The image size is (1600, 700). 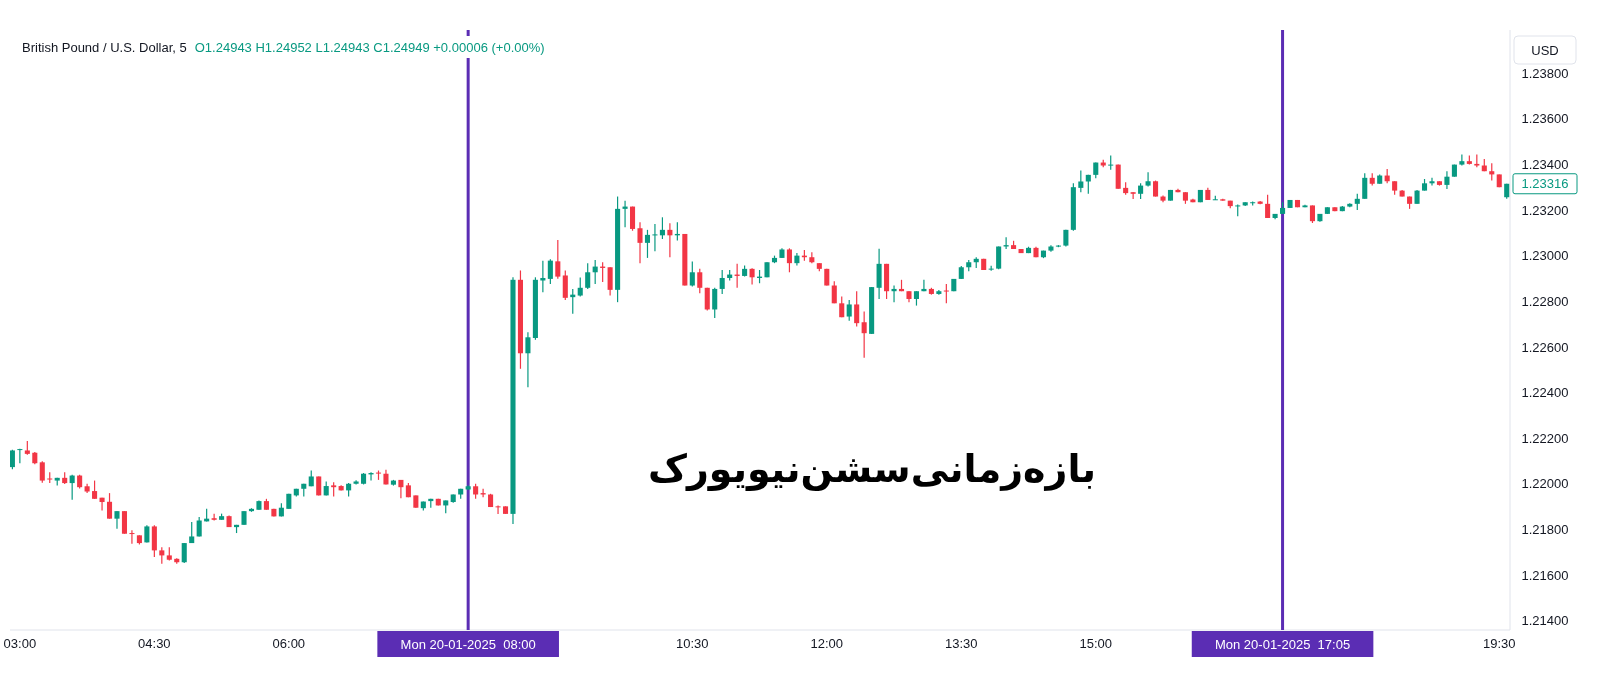 What do you see at coordinates (1545, 165) in the screenshot?
I see `y-tick-label: 1.23400` at bounding box center [1545, 165].